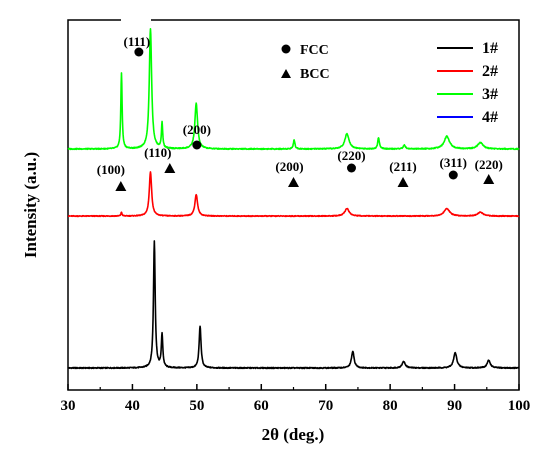 This screenshot has width=550, height=465. I want to click on x-tick-label: 80, so click(390, 406).